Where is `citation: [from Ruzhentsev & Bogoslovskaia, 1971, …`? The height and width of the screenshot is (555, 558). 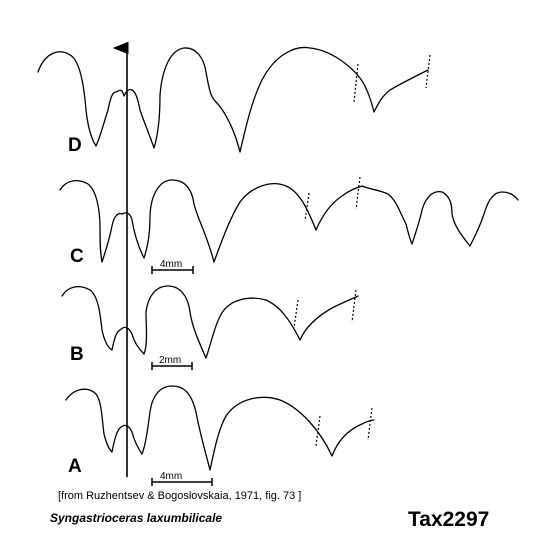
citation: [from Ruzhentsev & Bogoslovskaia, 1971, … is located at coordinates (179, 496).